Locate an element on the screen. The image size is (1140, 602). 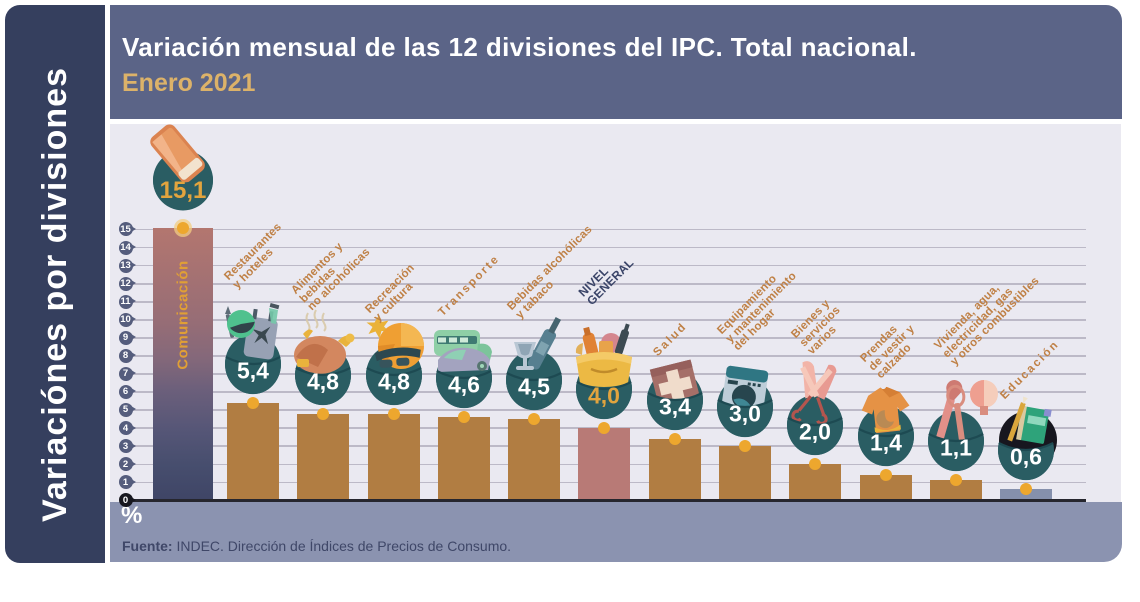
svg-text: 4,6 is located at coordinates (464, 385).